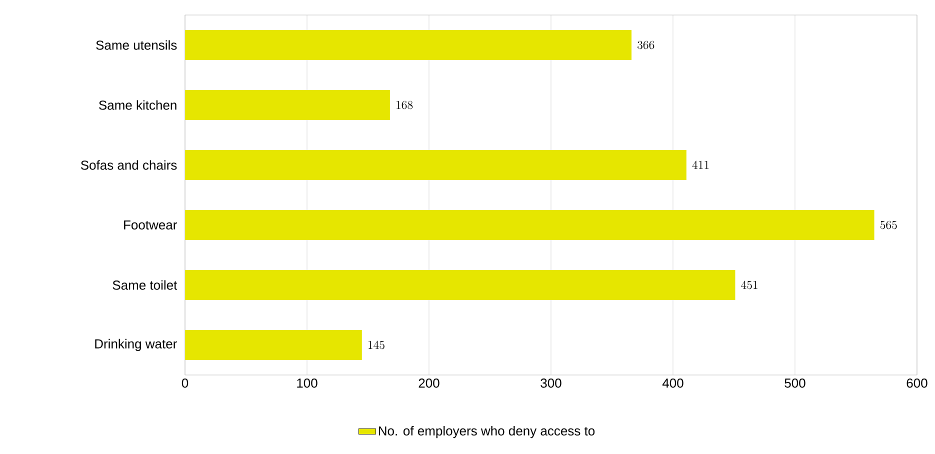 This screenshot has height=454, width=935. Describe the element at coordinates (917, 383) in the screenshot. I see `x-tick-label: 600` at that location.